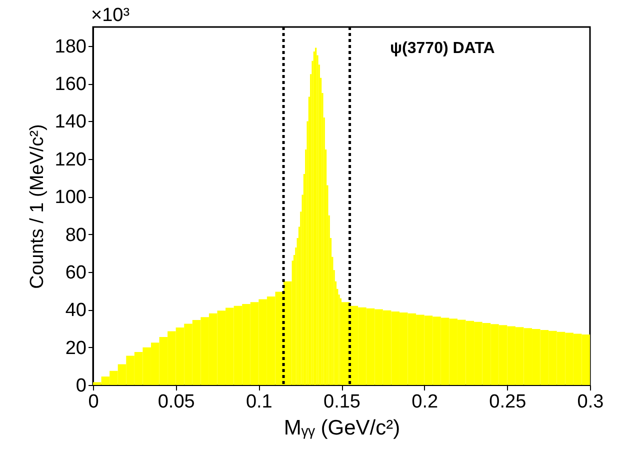 Image resolution: width=624 pixels, height=453 pixels. What do you see at coordinates (176, 402) in the screenshot?
I see `x-tick-label: 0.05` at bounding box center [176, 402].